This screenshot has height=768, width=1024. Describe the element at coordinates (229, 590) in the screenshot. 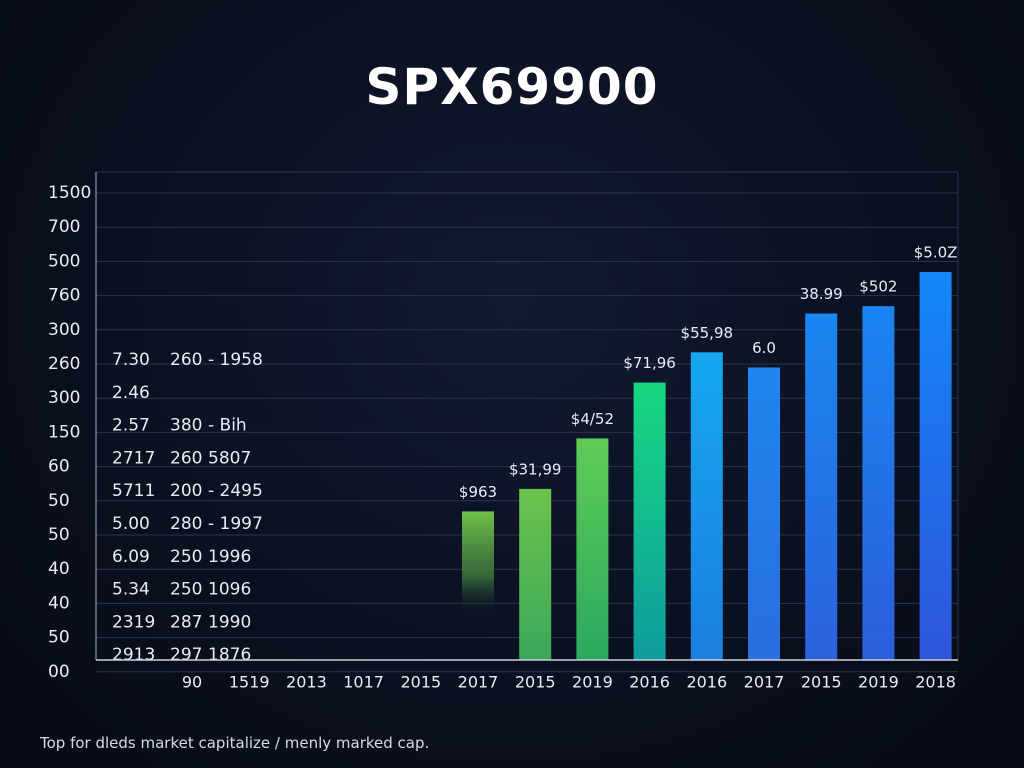

I see `table-cell: 1096` at that location.